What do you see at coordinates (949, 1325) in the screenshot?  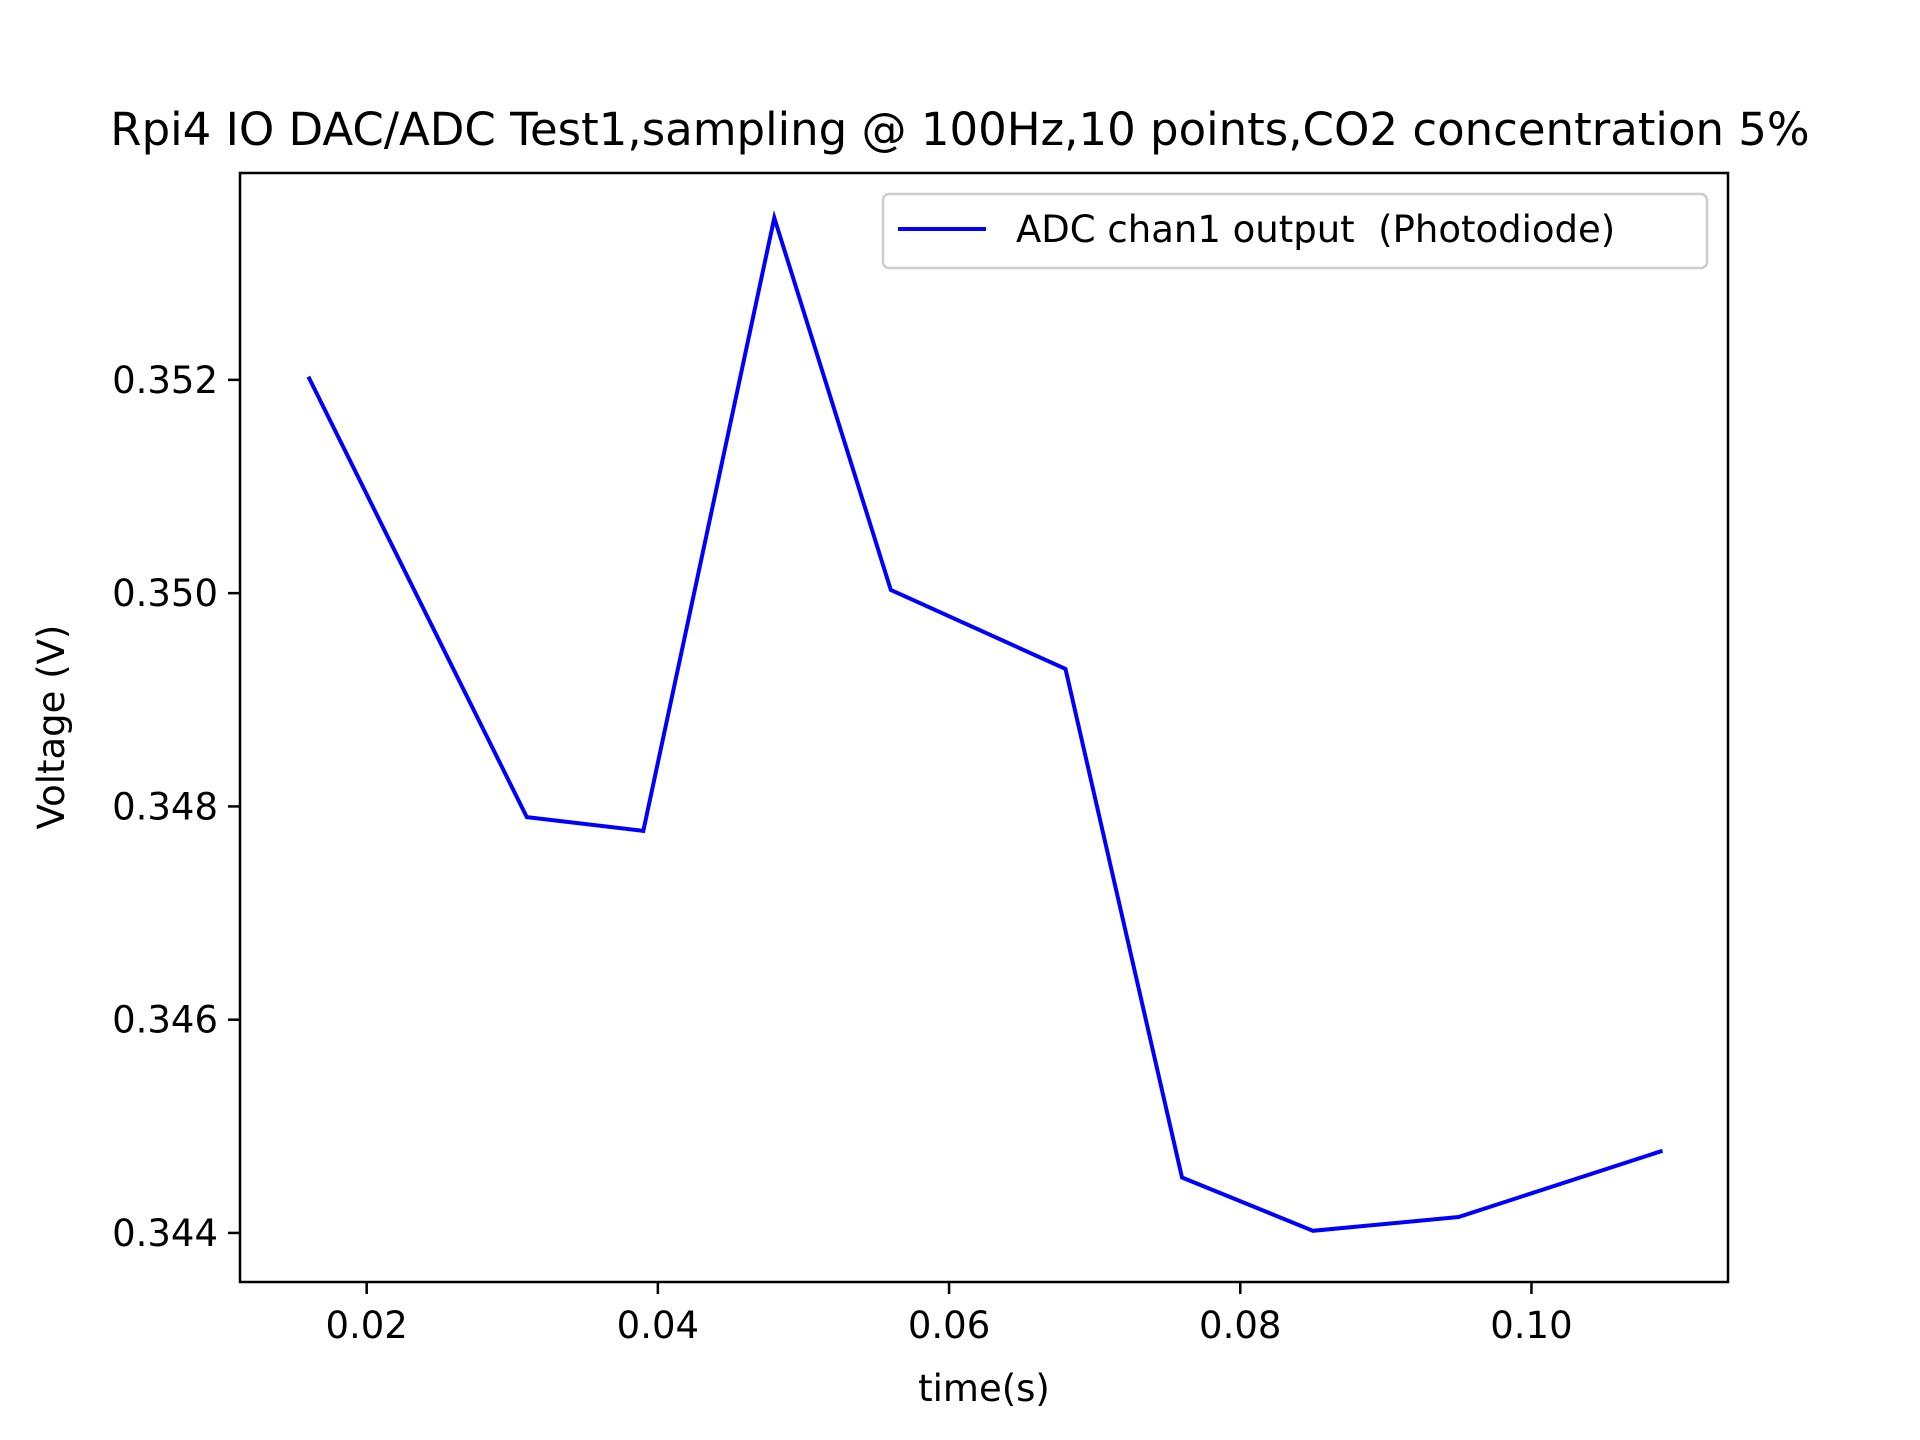 I see `x-tick-label: 0.06` at bounding box center [949, 1325].